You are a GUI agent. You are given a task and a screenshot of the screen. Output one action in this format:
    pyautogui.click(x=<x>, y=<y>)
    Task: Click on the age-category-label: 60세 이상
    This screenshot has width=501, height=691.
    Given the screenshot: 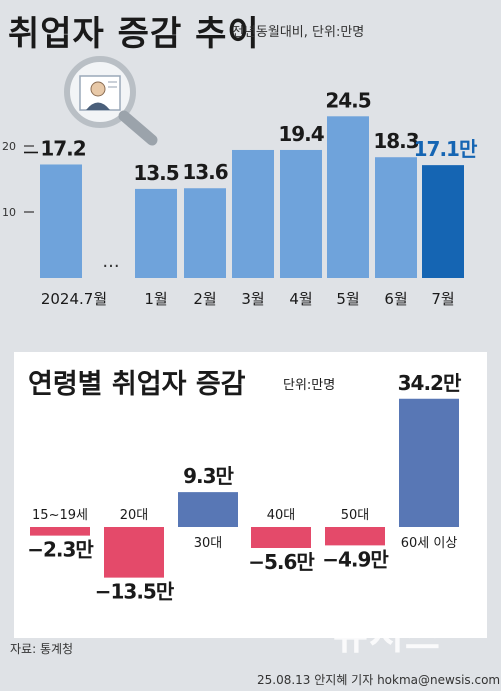 What is the action you would take?
    pyautogui.click(x=429, y=543)
    